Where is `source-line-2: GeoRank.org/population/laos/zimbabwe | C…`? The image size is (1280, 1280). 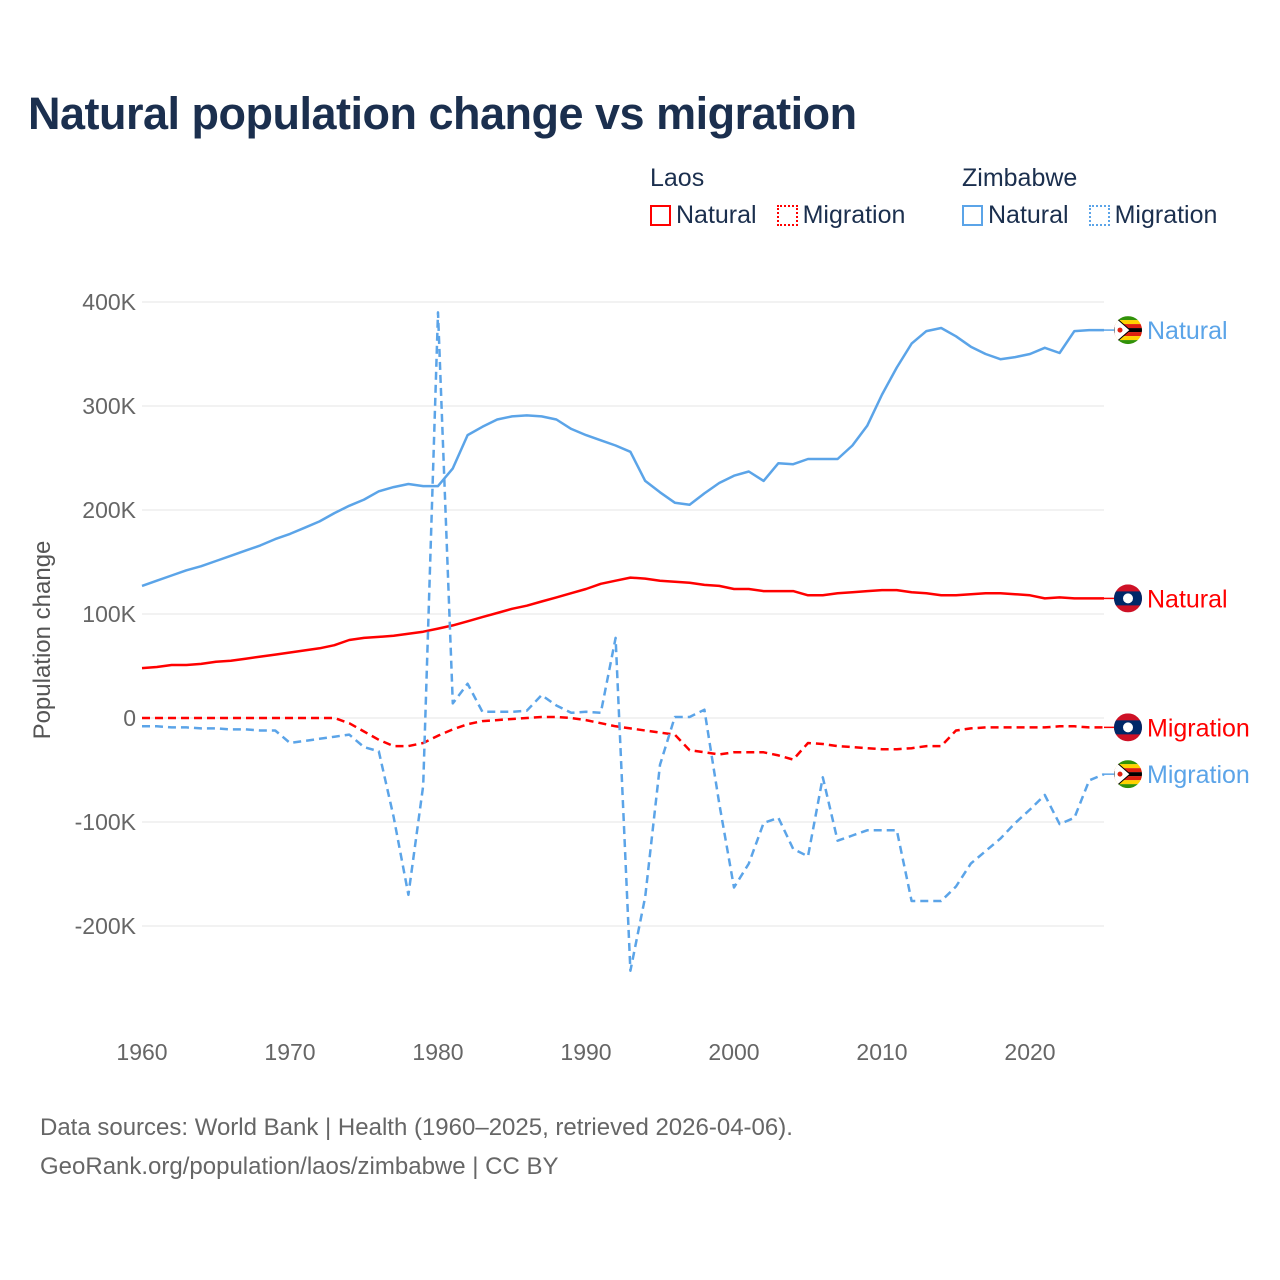 source-line-2: GeoRank.org/population/laos/zimbabwe | C… is located at coordinates (299, 1166).